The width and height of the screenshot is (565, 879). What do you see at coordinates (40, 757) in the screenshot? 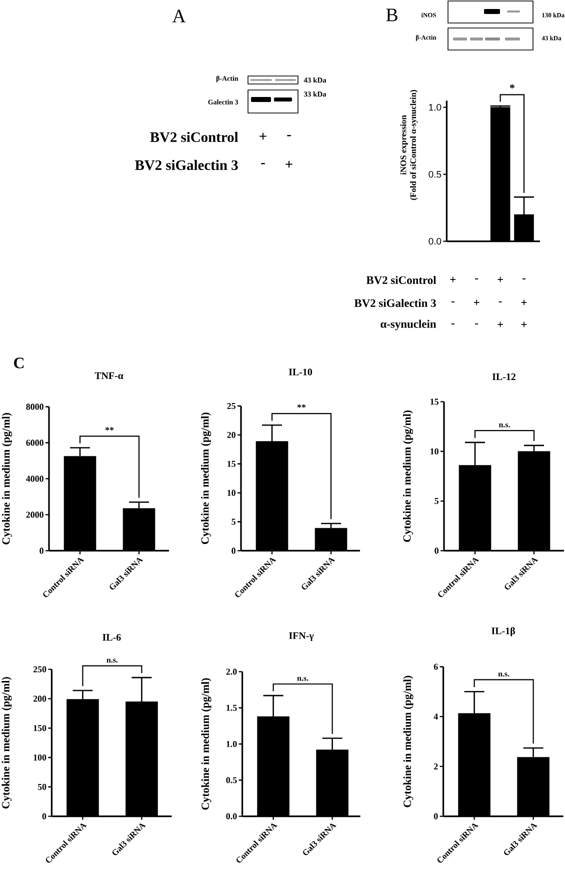
I see `y-tick-label: 100` at bounding box center [40, 757].